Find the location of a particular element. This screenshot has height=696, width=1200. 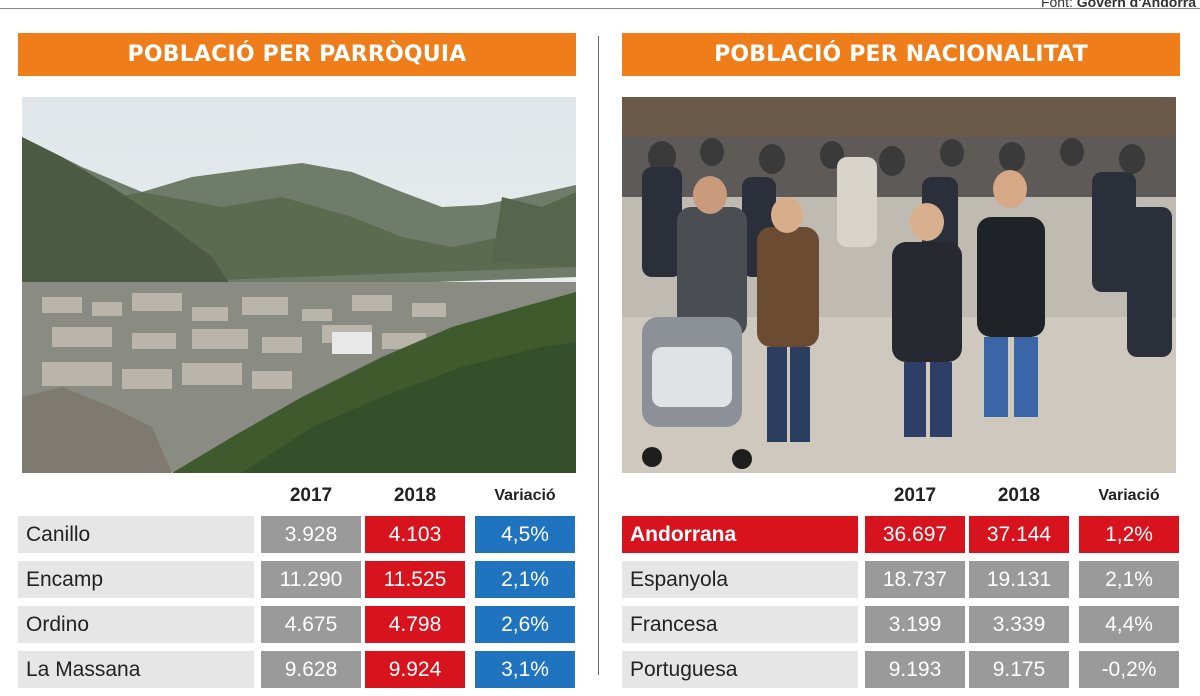

table-row: Portuguesa 9.193 9.175 -0,2% is located at coordinates (901, 669).